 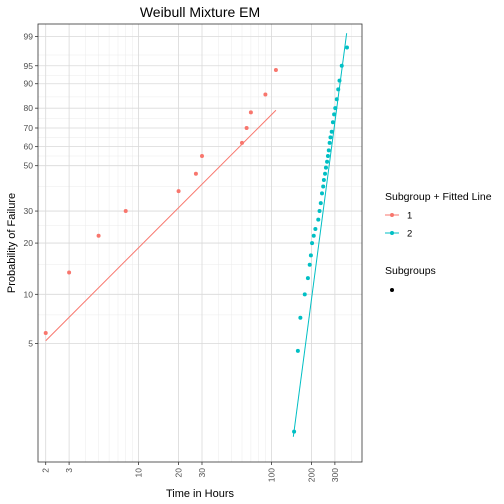 What do you see at coordinates (29, 147) in the screenshot?
I see `y-tick-label: 60` at bounding box center [29, 147].